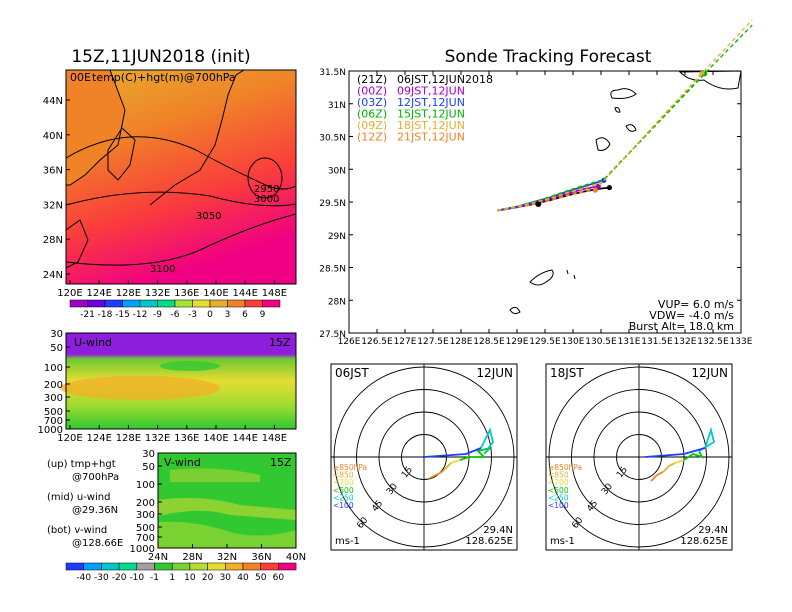  Describe the element at coordinates (53, 385) in the screenshot. I see `pressure-tick-label: 200` at that location.